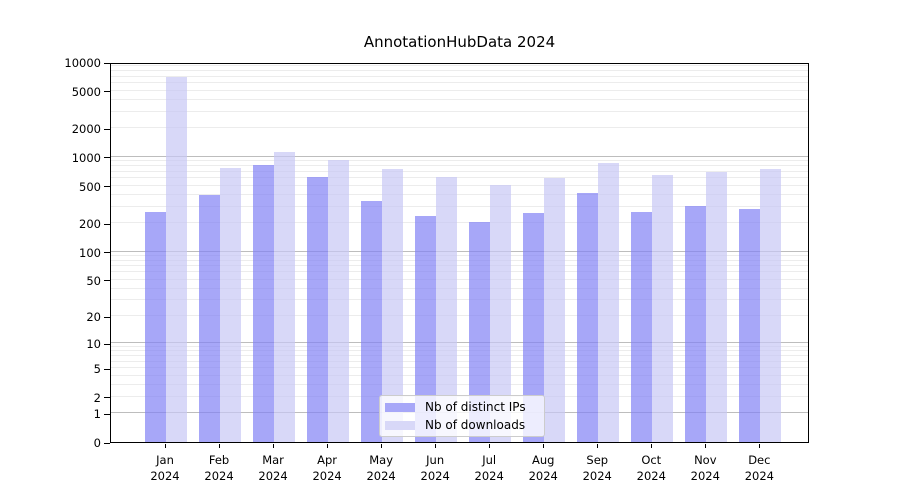 Image resolution: width=900 pixels, height=500 pixels. Describe the element at coordinates (318, 309) in the screenshot. I see `bar-distinct-ips-apr` at that location.